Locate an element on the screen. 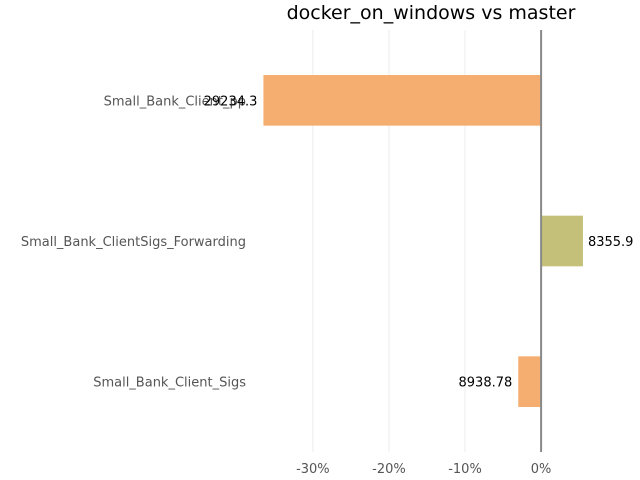 The image size is (640, 480). category-label: Small_Bank_Client_Sigs is located at coordinates (169, 383).